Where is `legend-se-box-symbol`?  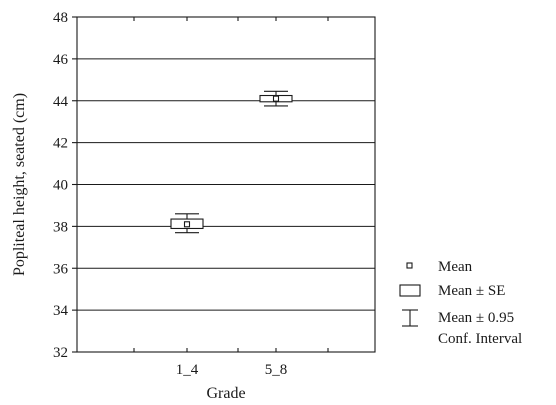
legend-se-box-symbol is located at coordinates (410, 290).